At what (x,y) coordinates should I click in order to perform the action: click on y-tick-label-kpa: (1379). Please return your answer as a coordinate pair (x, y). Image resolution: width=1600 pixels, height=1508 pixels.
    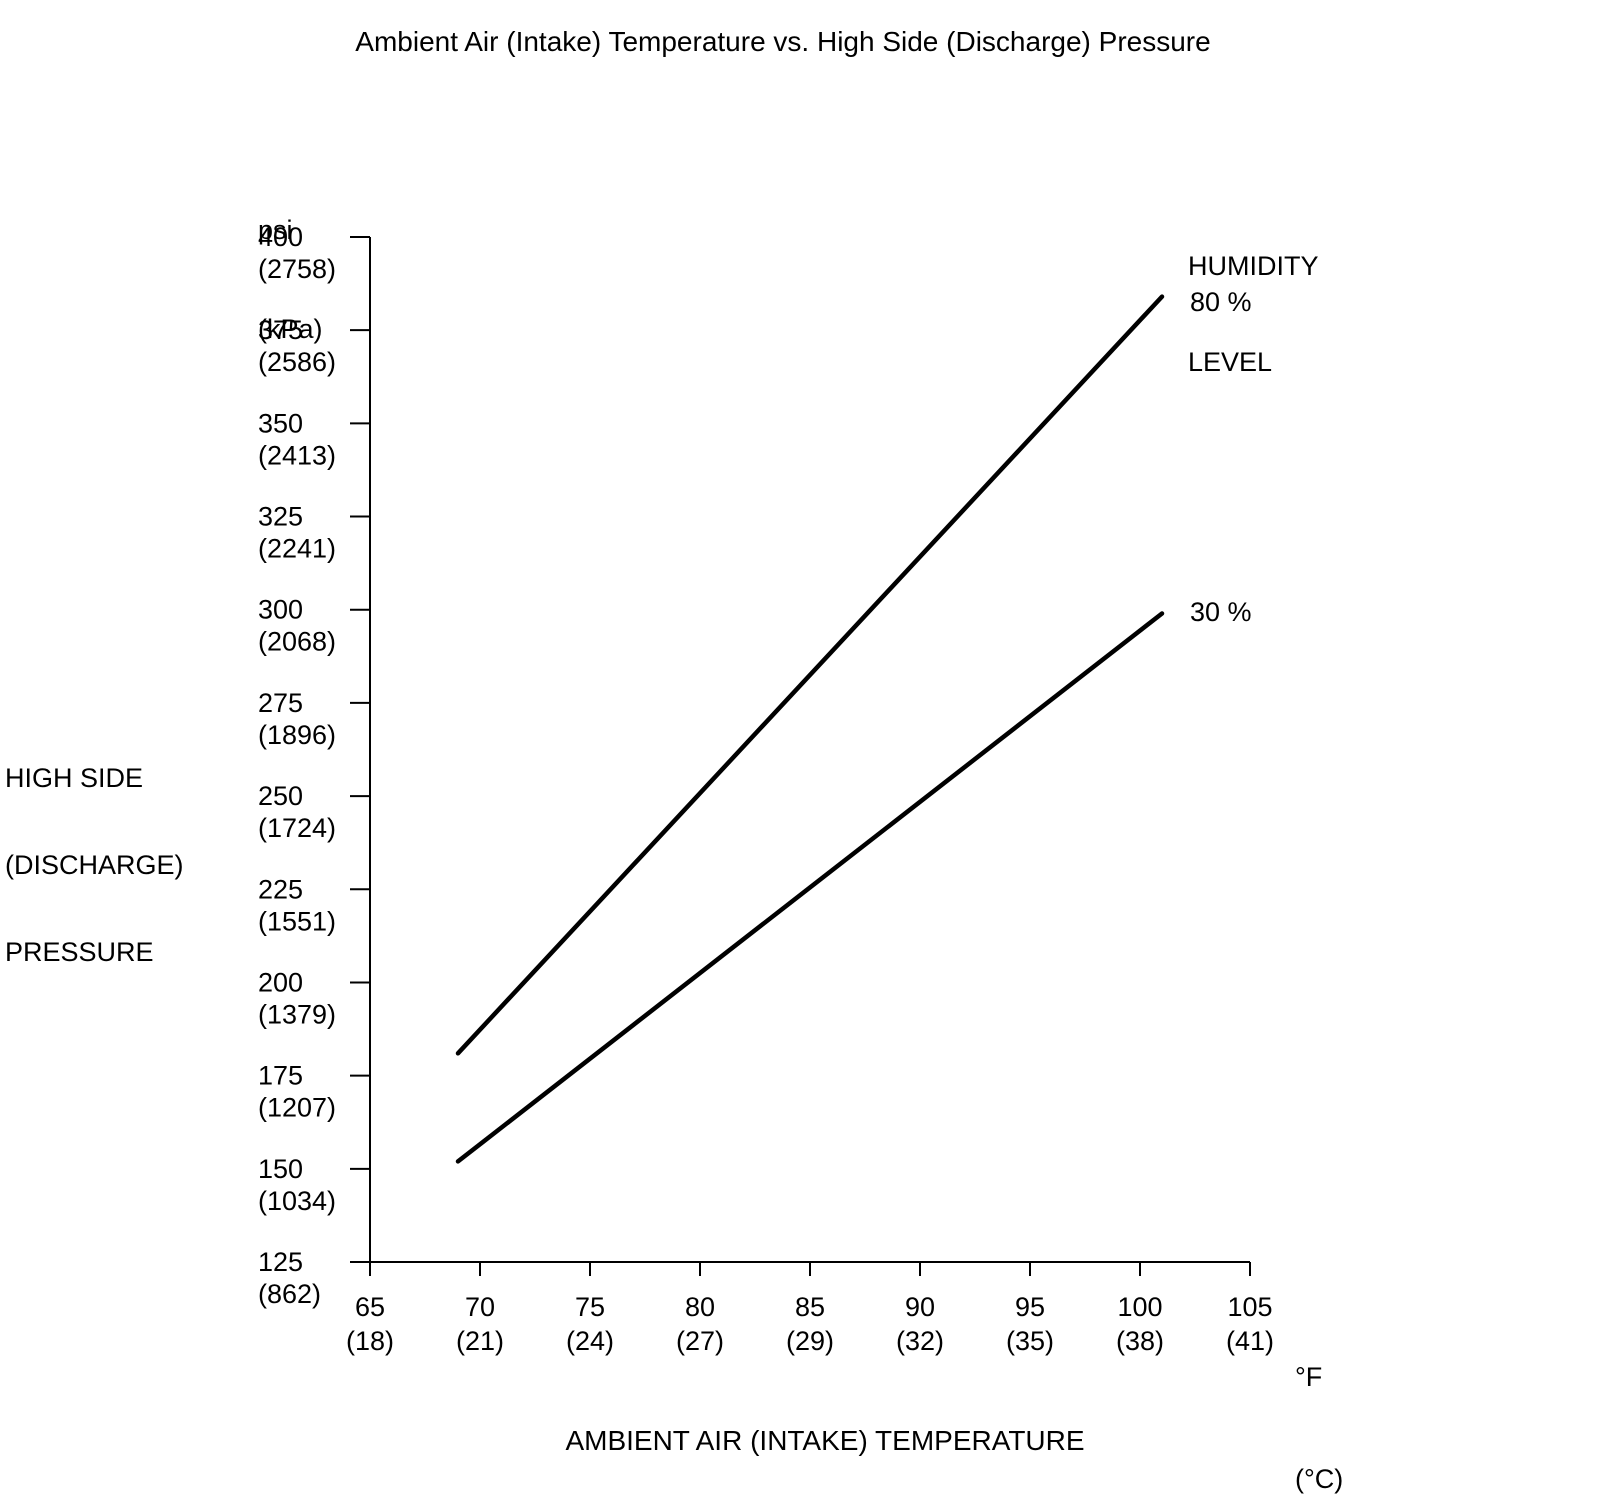
    Looking at the image, I should click on (297, 1014).